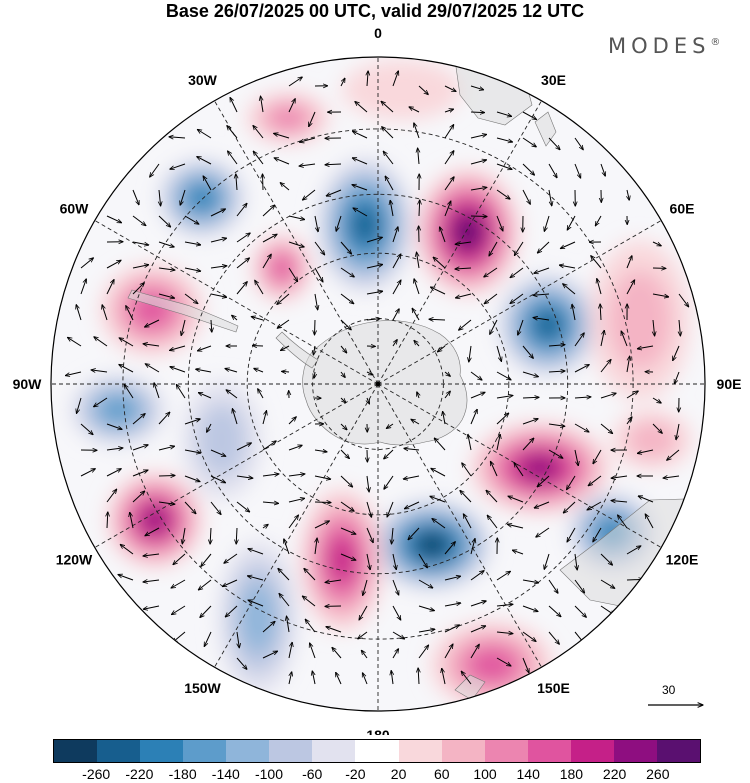 The width and height of the screenshot is (750, 783). What do you see at coordinates (652, 440) in the screenshot?
I see `anomaly-center-s` at bounding box center [652, 440].